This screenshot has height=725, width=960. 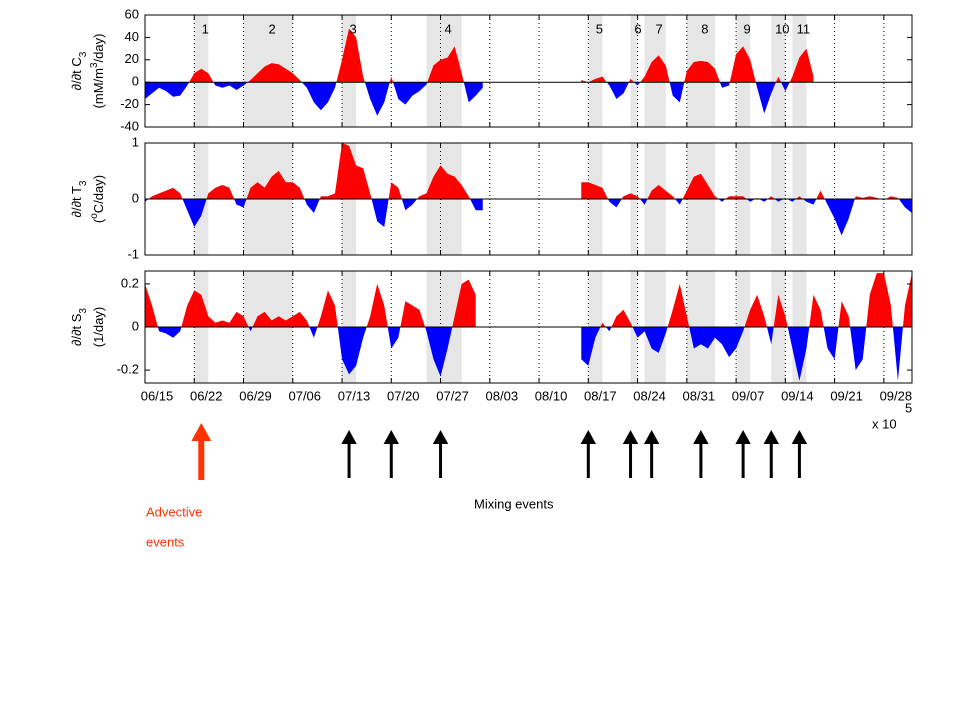 What do you see at coordinates (135, 81) in the screenshot?
I see `y-tick-label: 0` at bounding box center [135, 81].